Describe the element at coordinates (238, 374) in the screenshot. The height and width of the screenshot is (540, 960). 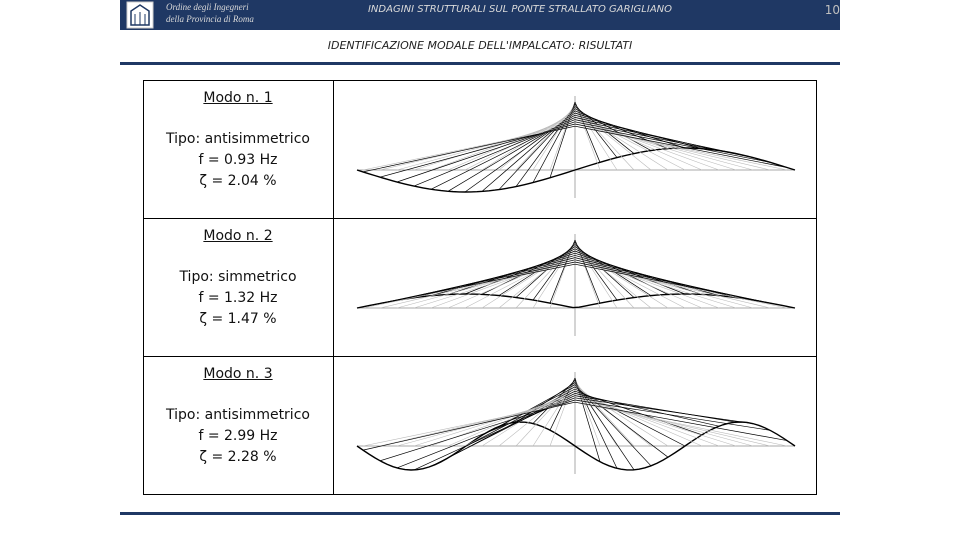
I see `mode-label: Modo n. 3` at that location.